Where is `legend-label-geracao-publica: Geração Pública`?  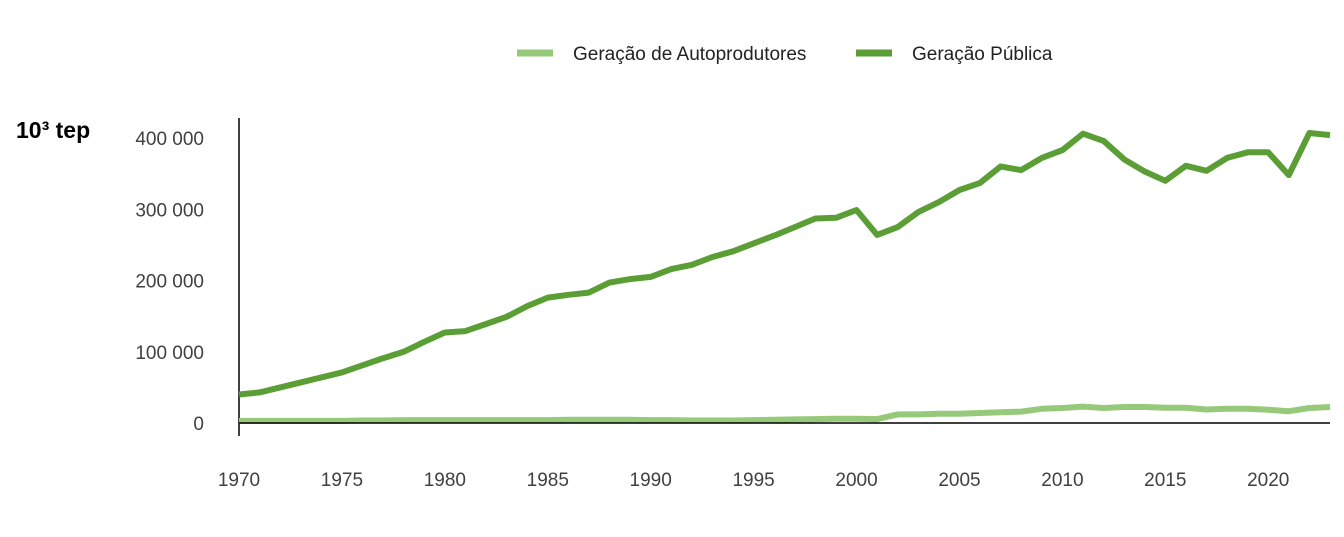 legend-label-geracao-publica: Geração Pública is located at coordinates (982, 54).